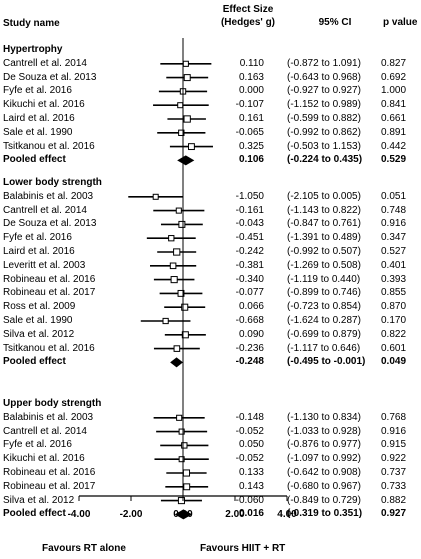 The height and width of the screenshot is (559, 421). Describe the element at coordinates (324, 105) in the screenshot. I see `ci-value: (-1.152 to 0.989)` at that location.